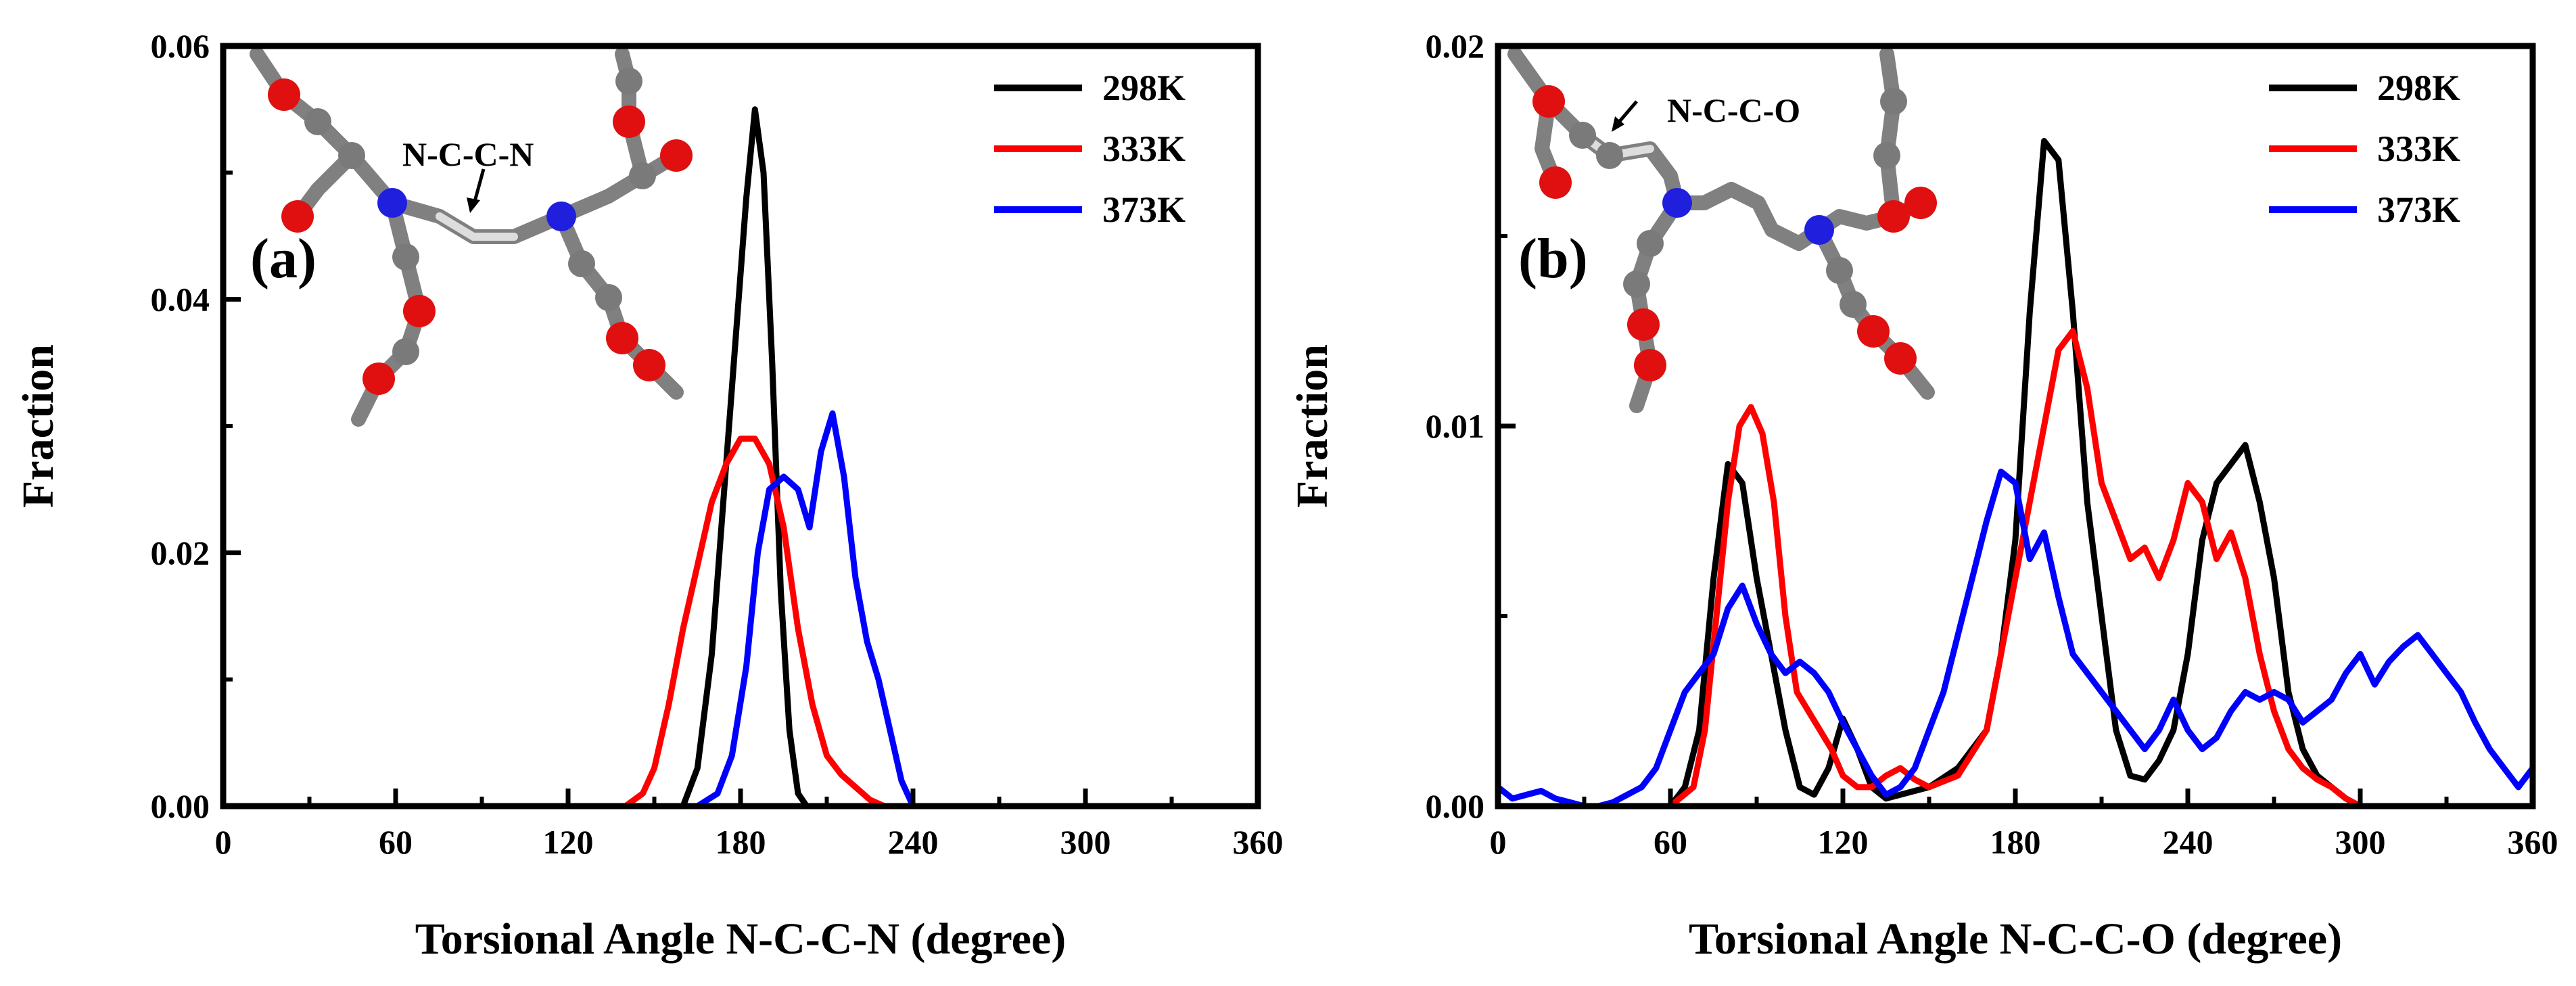  I want to click on panel-b-legend-label-333k: 333K, so click(2418, 148).